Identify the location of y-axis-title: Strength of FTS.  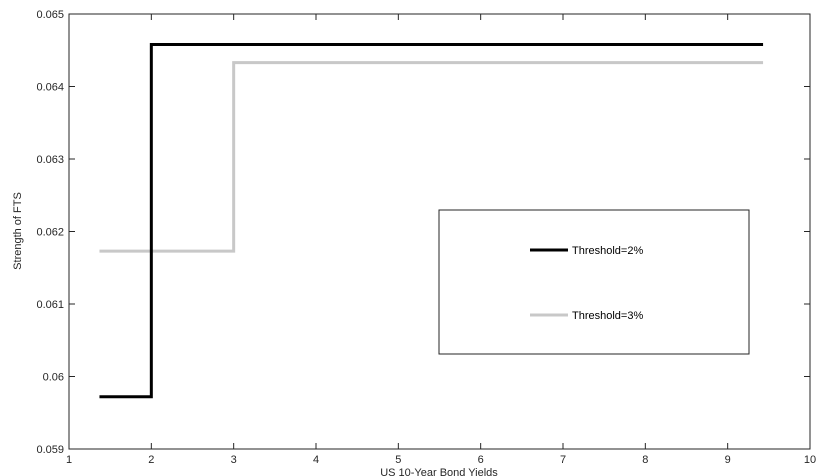
(18, 231).